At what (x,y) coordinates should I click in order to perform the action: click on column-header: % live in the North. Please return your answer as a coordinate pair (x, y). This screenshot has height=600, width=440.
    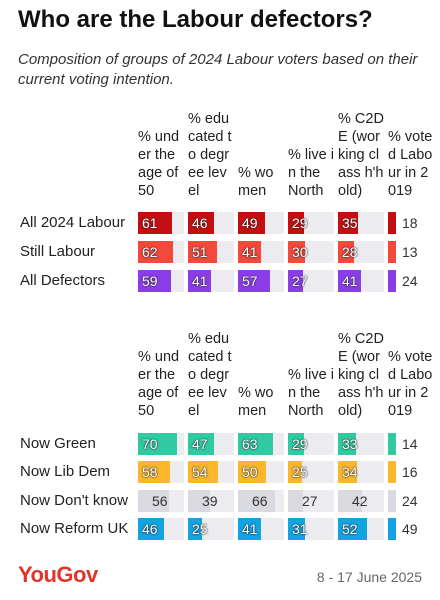
    Looking at the image, I should click on (311, 393).